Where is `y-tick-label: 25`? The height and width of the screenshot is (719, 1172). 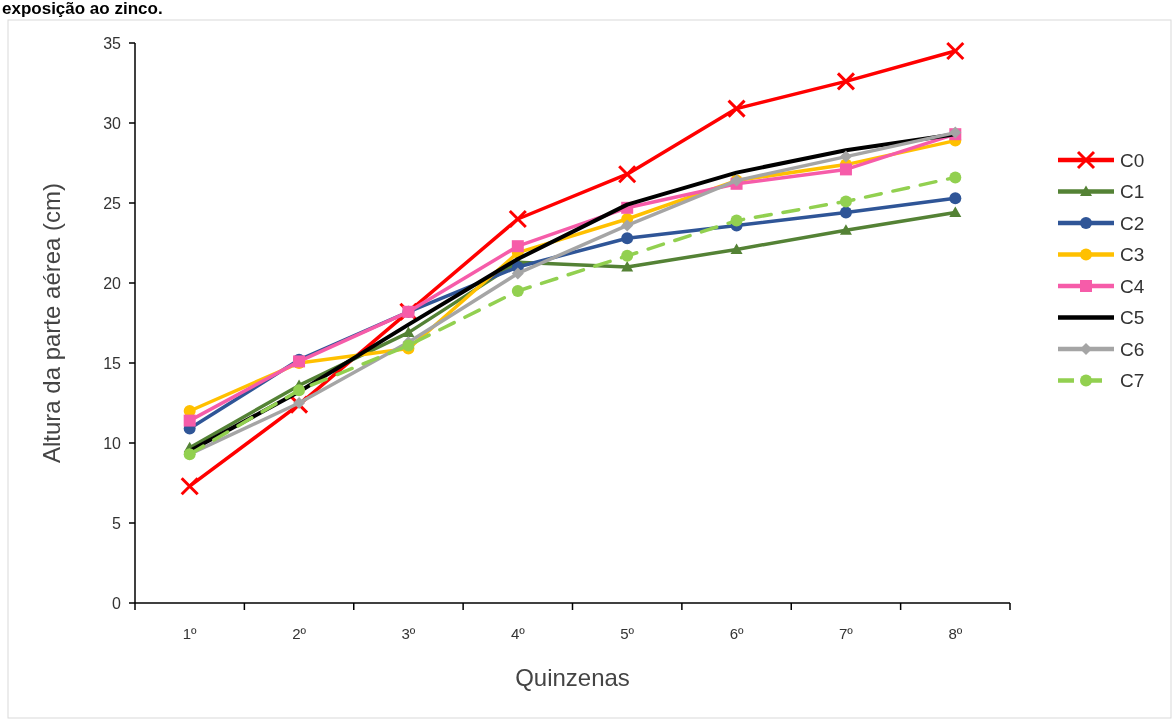 y-tick-label: 25 is located at coordinates (112, 203).